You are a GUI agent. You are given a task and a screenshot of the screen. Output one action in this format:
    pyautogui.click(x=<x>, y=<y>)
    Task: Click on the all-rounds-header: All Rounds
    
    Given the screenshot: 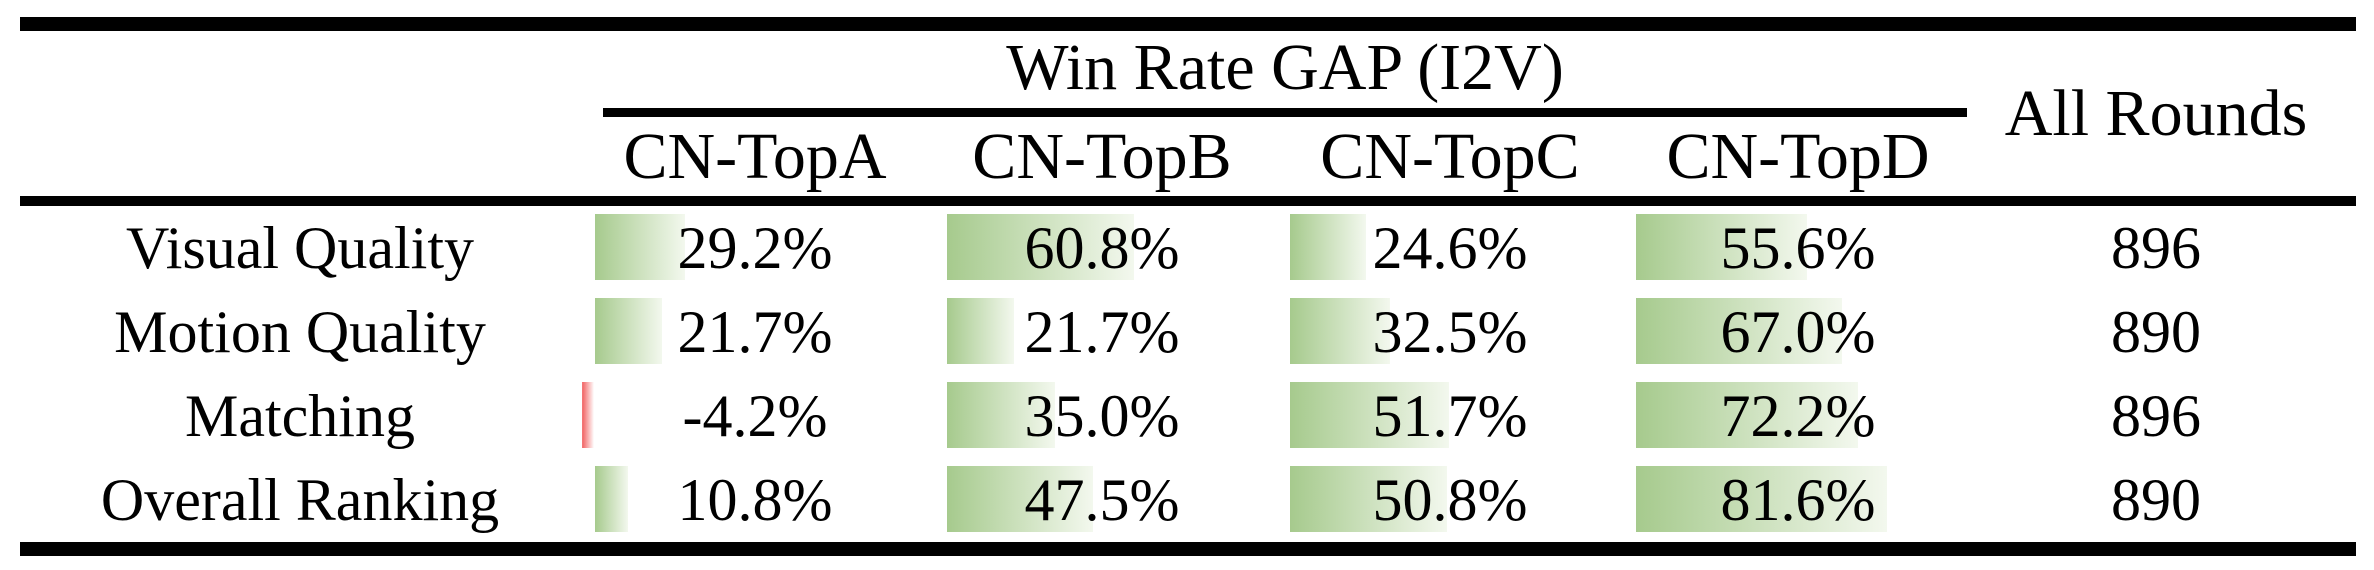 What is the action you would take?
    pyautogui.click(x=2156, y=113)
    